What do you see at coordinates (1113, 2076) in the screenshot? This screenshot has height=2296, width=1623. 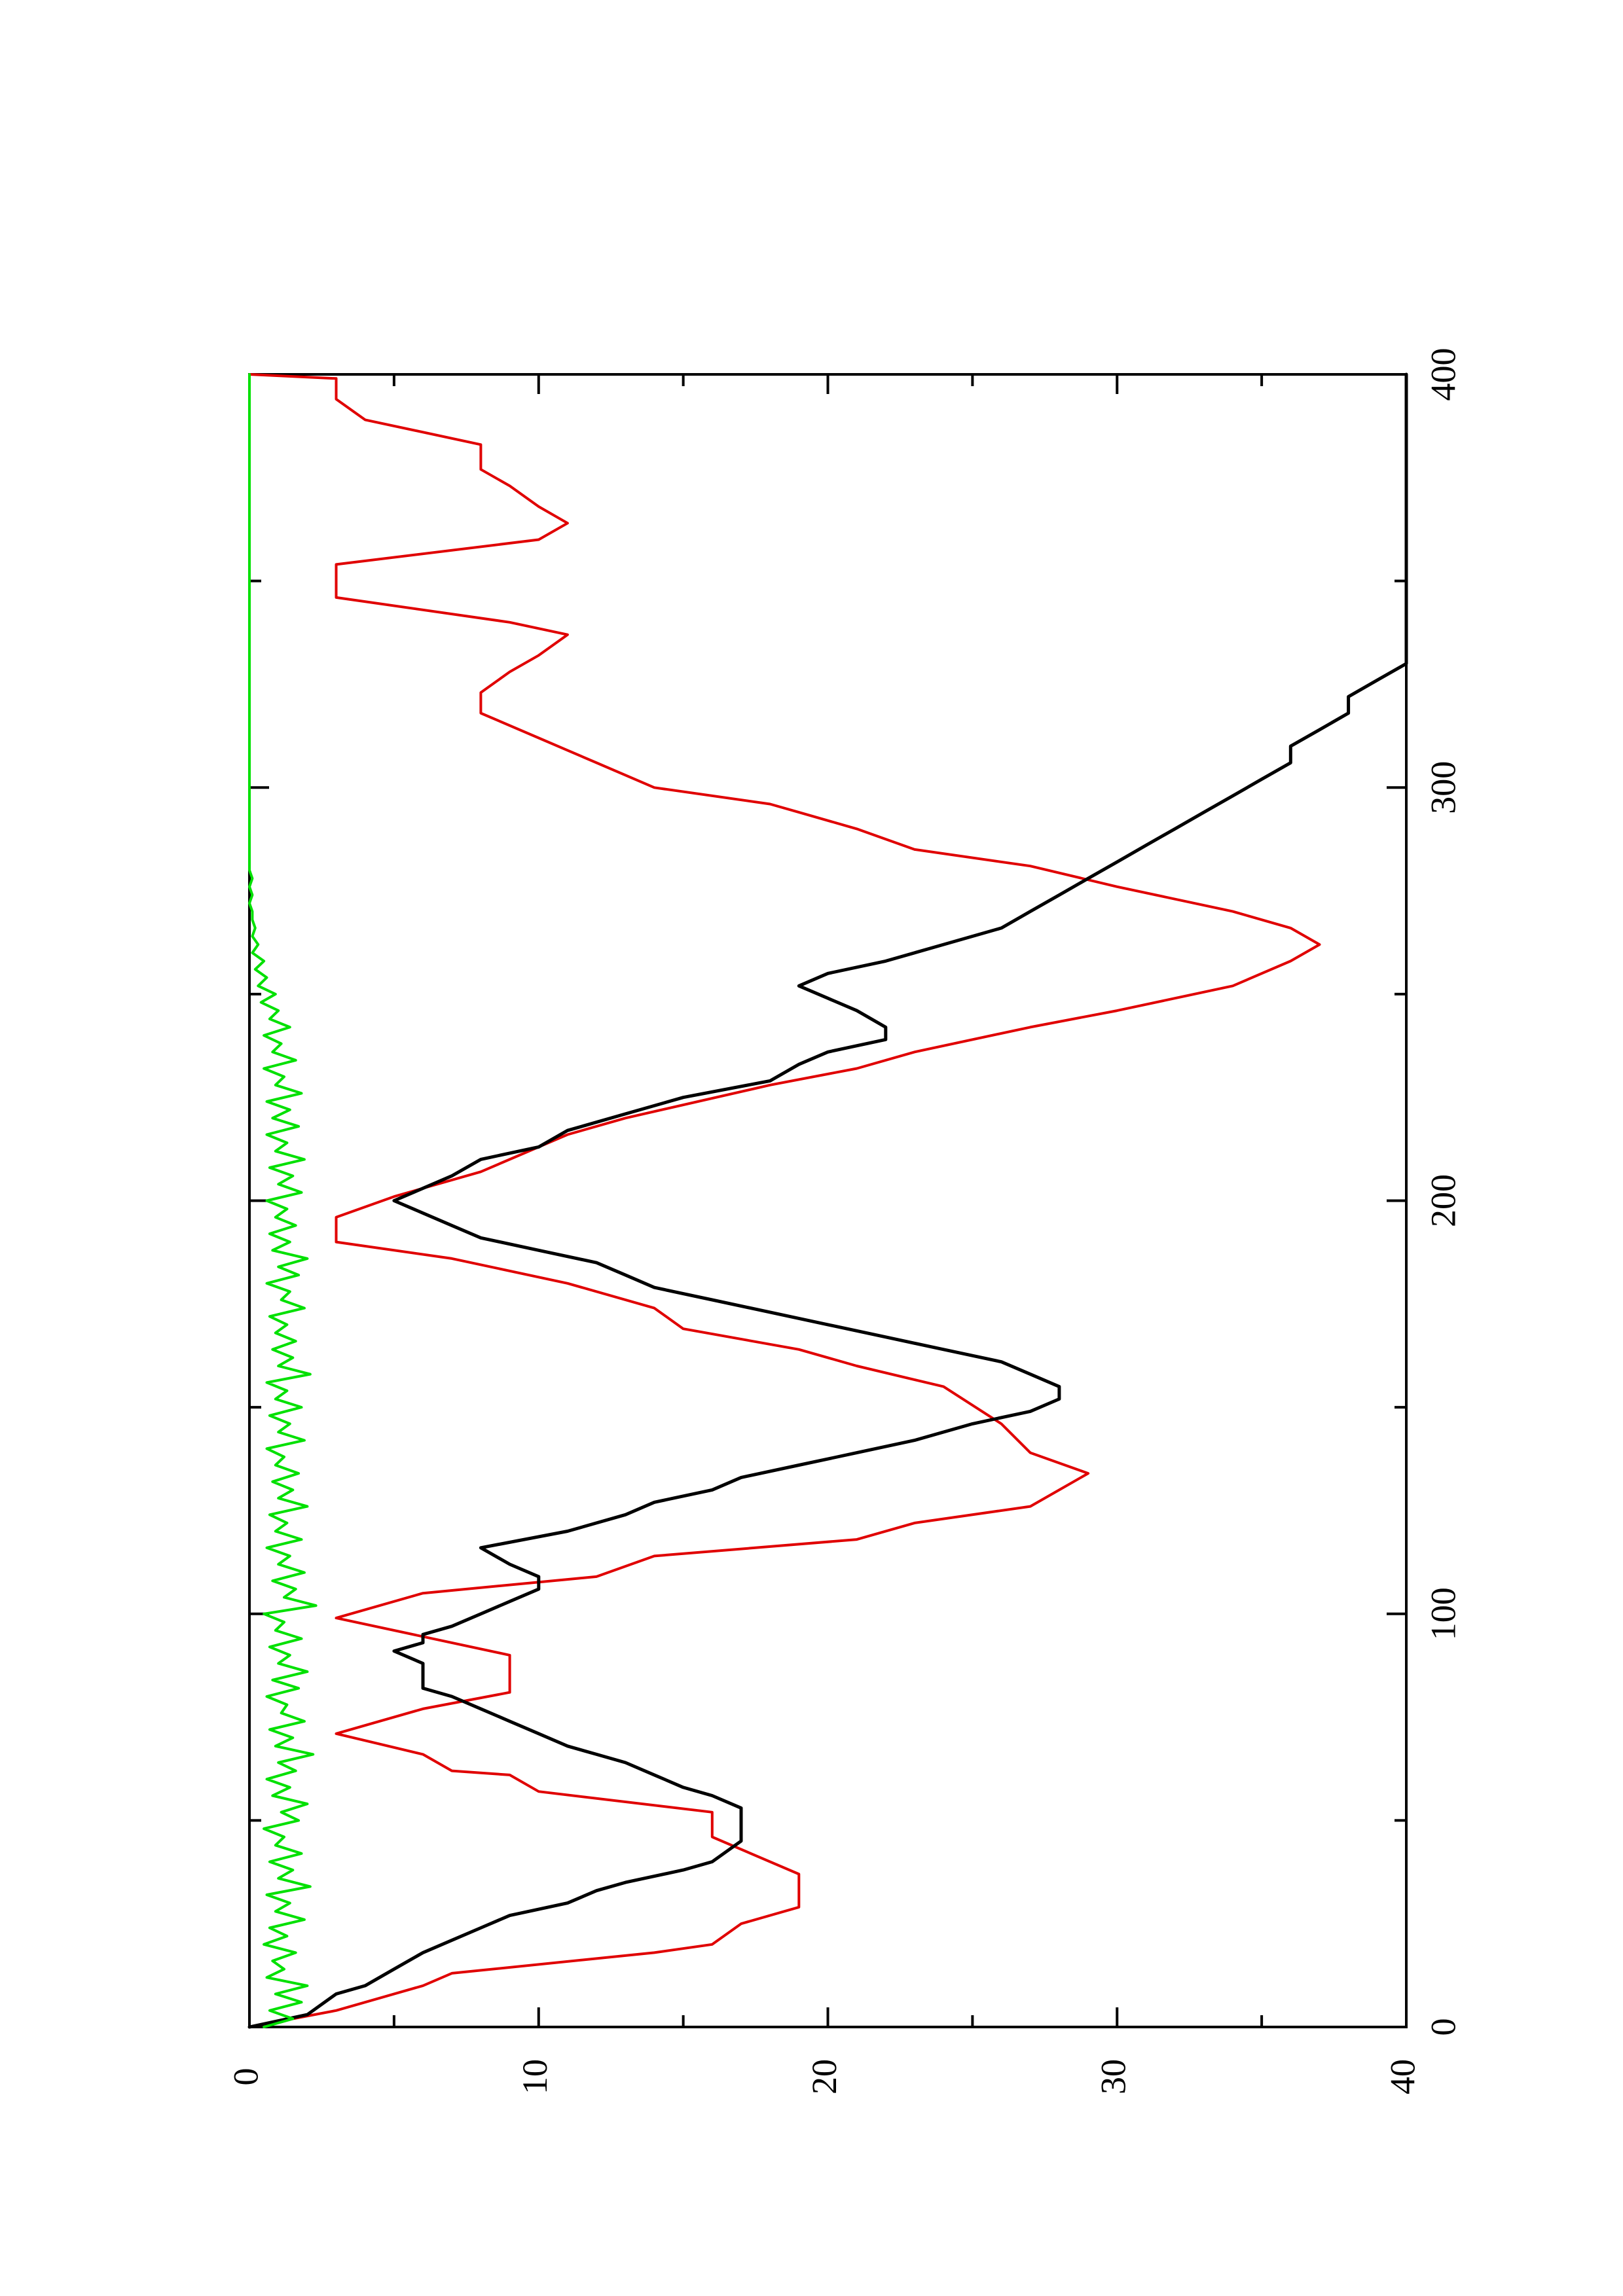 I see `y-tick-label: 30` at bounding box center [1113, 2076].